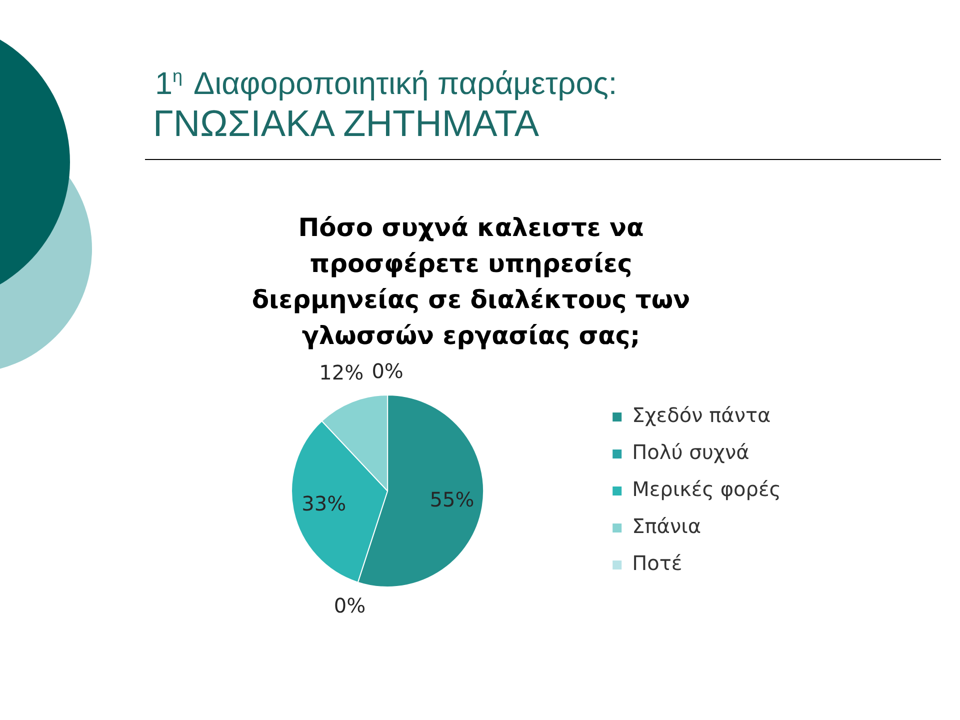 This screenshot has width=960, height=720. What do you see at coordinates (324, 503) in the screenshot?
I see `data-label: 33%` at bounding box center [324, 503].